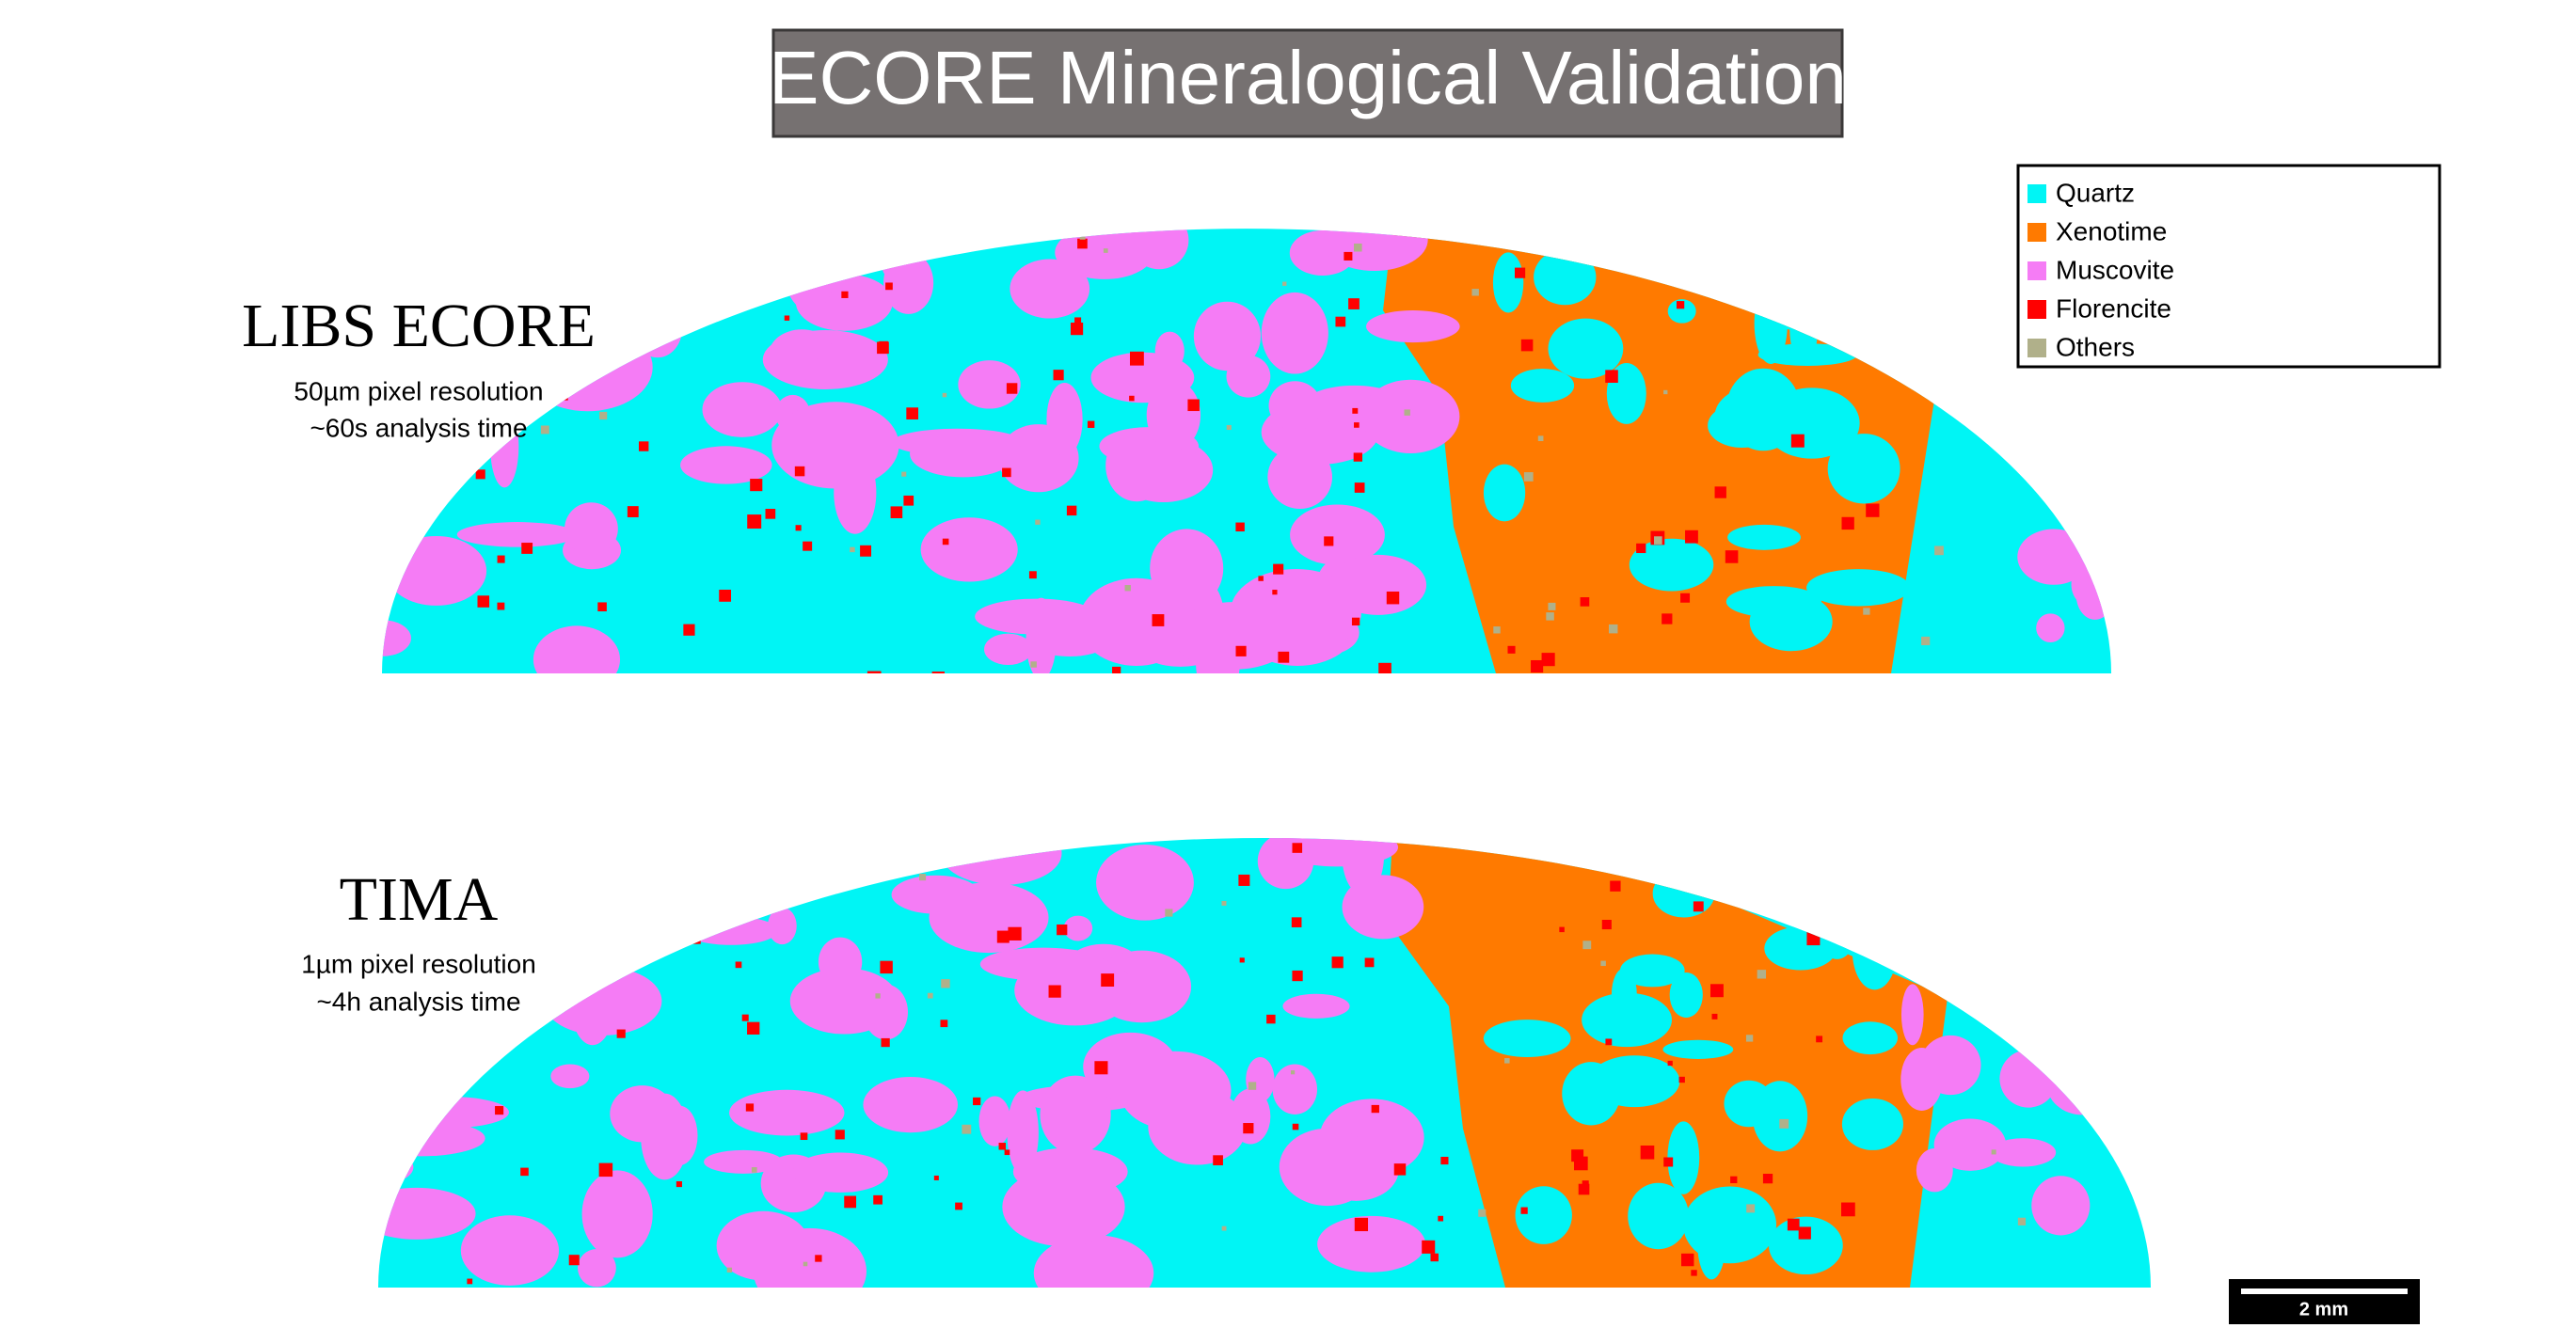 This screenshot has width=2576, height=1328. What do you see at coordinates (2095, 192) in the screenshot?
I see `legend-label: Quartz` at bounding box center [2095, 192].